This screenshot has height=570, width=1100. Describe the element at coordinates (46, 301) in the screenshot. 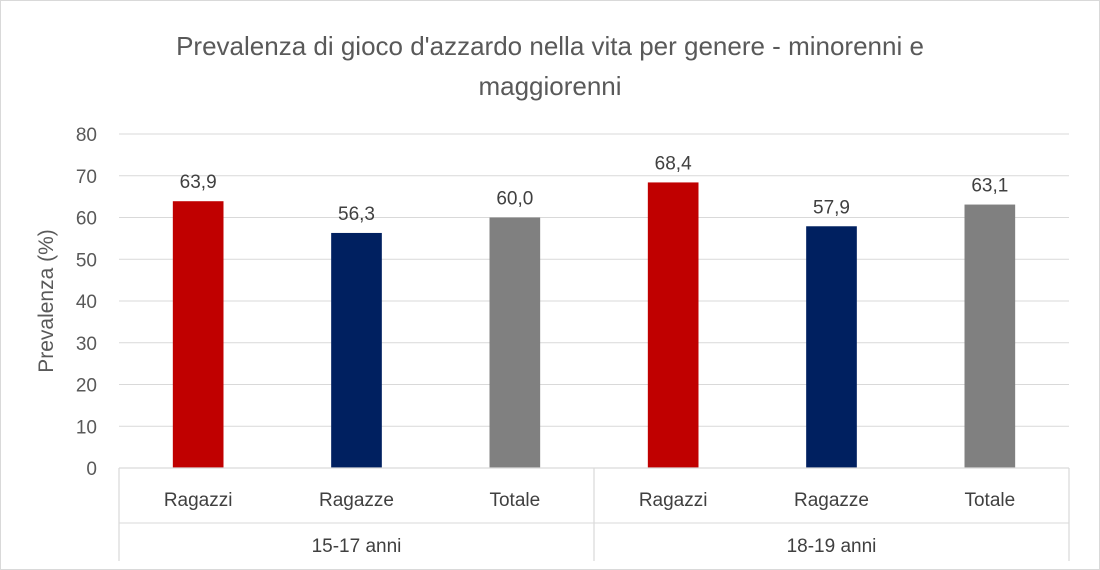

I see `y-axis-label: Prevalenza (%)` at that location.